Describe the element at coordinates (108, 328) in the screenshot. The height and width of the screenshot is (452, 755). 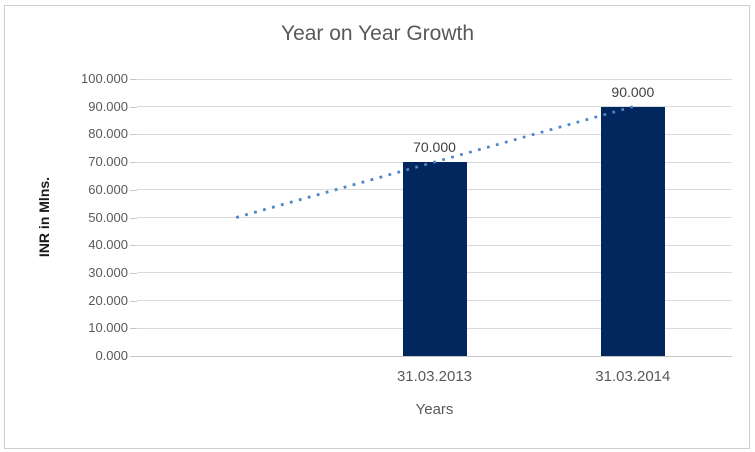
I see `y-tick-label: 10.000` at that location.